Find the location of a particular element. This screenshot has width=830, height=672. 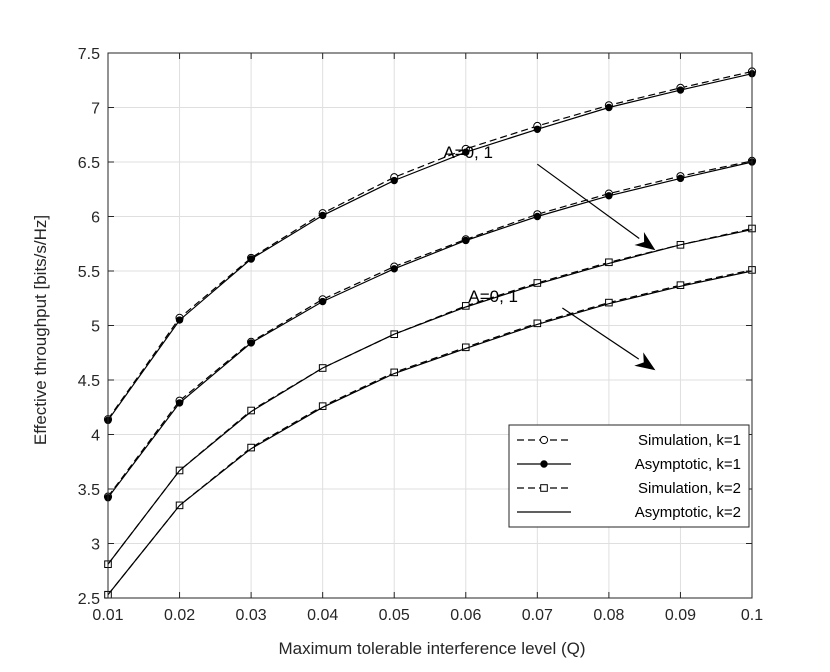

x-tick-label: 0.03 is located at coordinates (251, 615).